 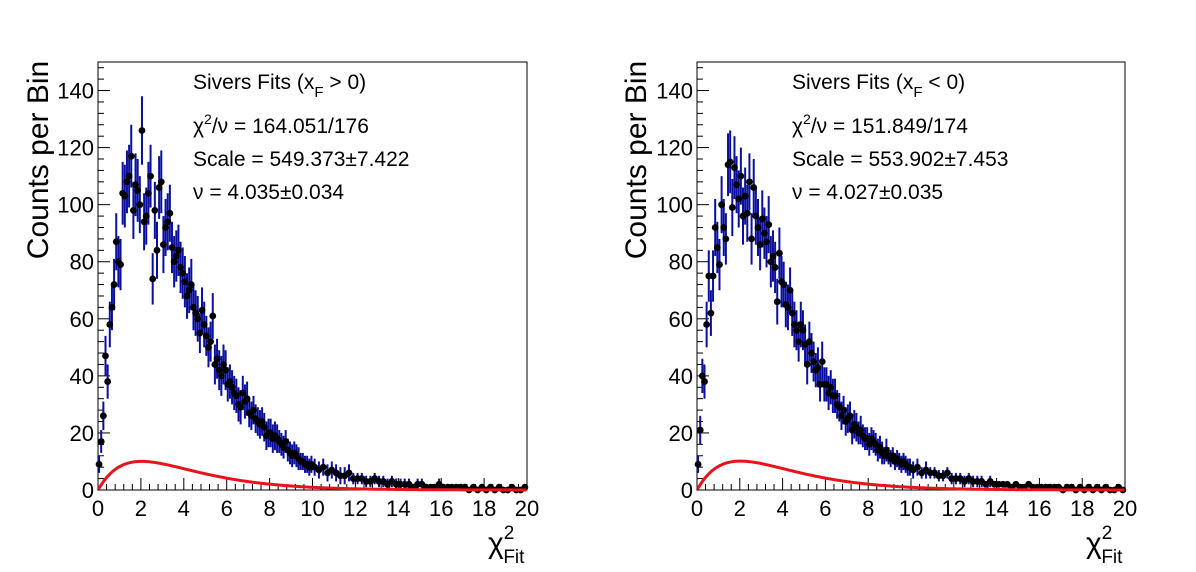 I want to click on x-axis-title: χ2 Fit, so click(x=506, y=545).